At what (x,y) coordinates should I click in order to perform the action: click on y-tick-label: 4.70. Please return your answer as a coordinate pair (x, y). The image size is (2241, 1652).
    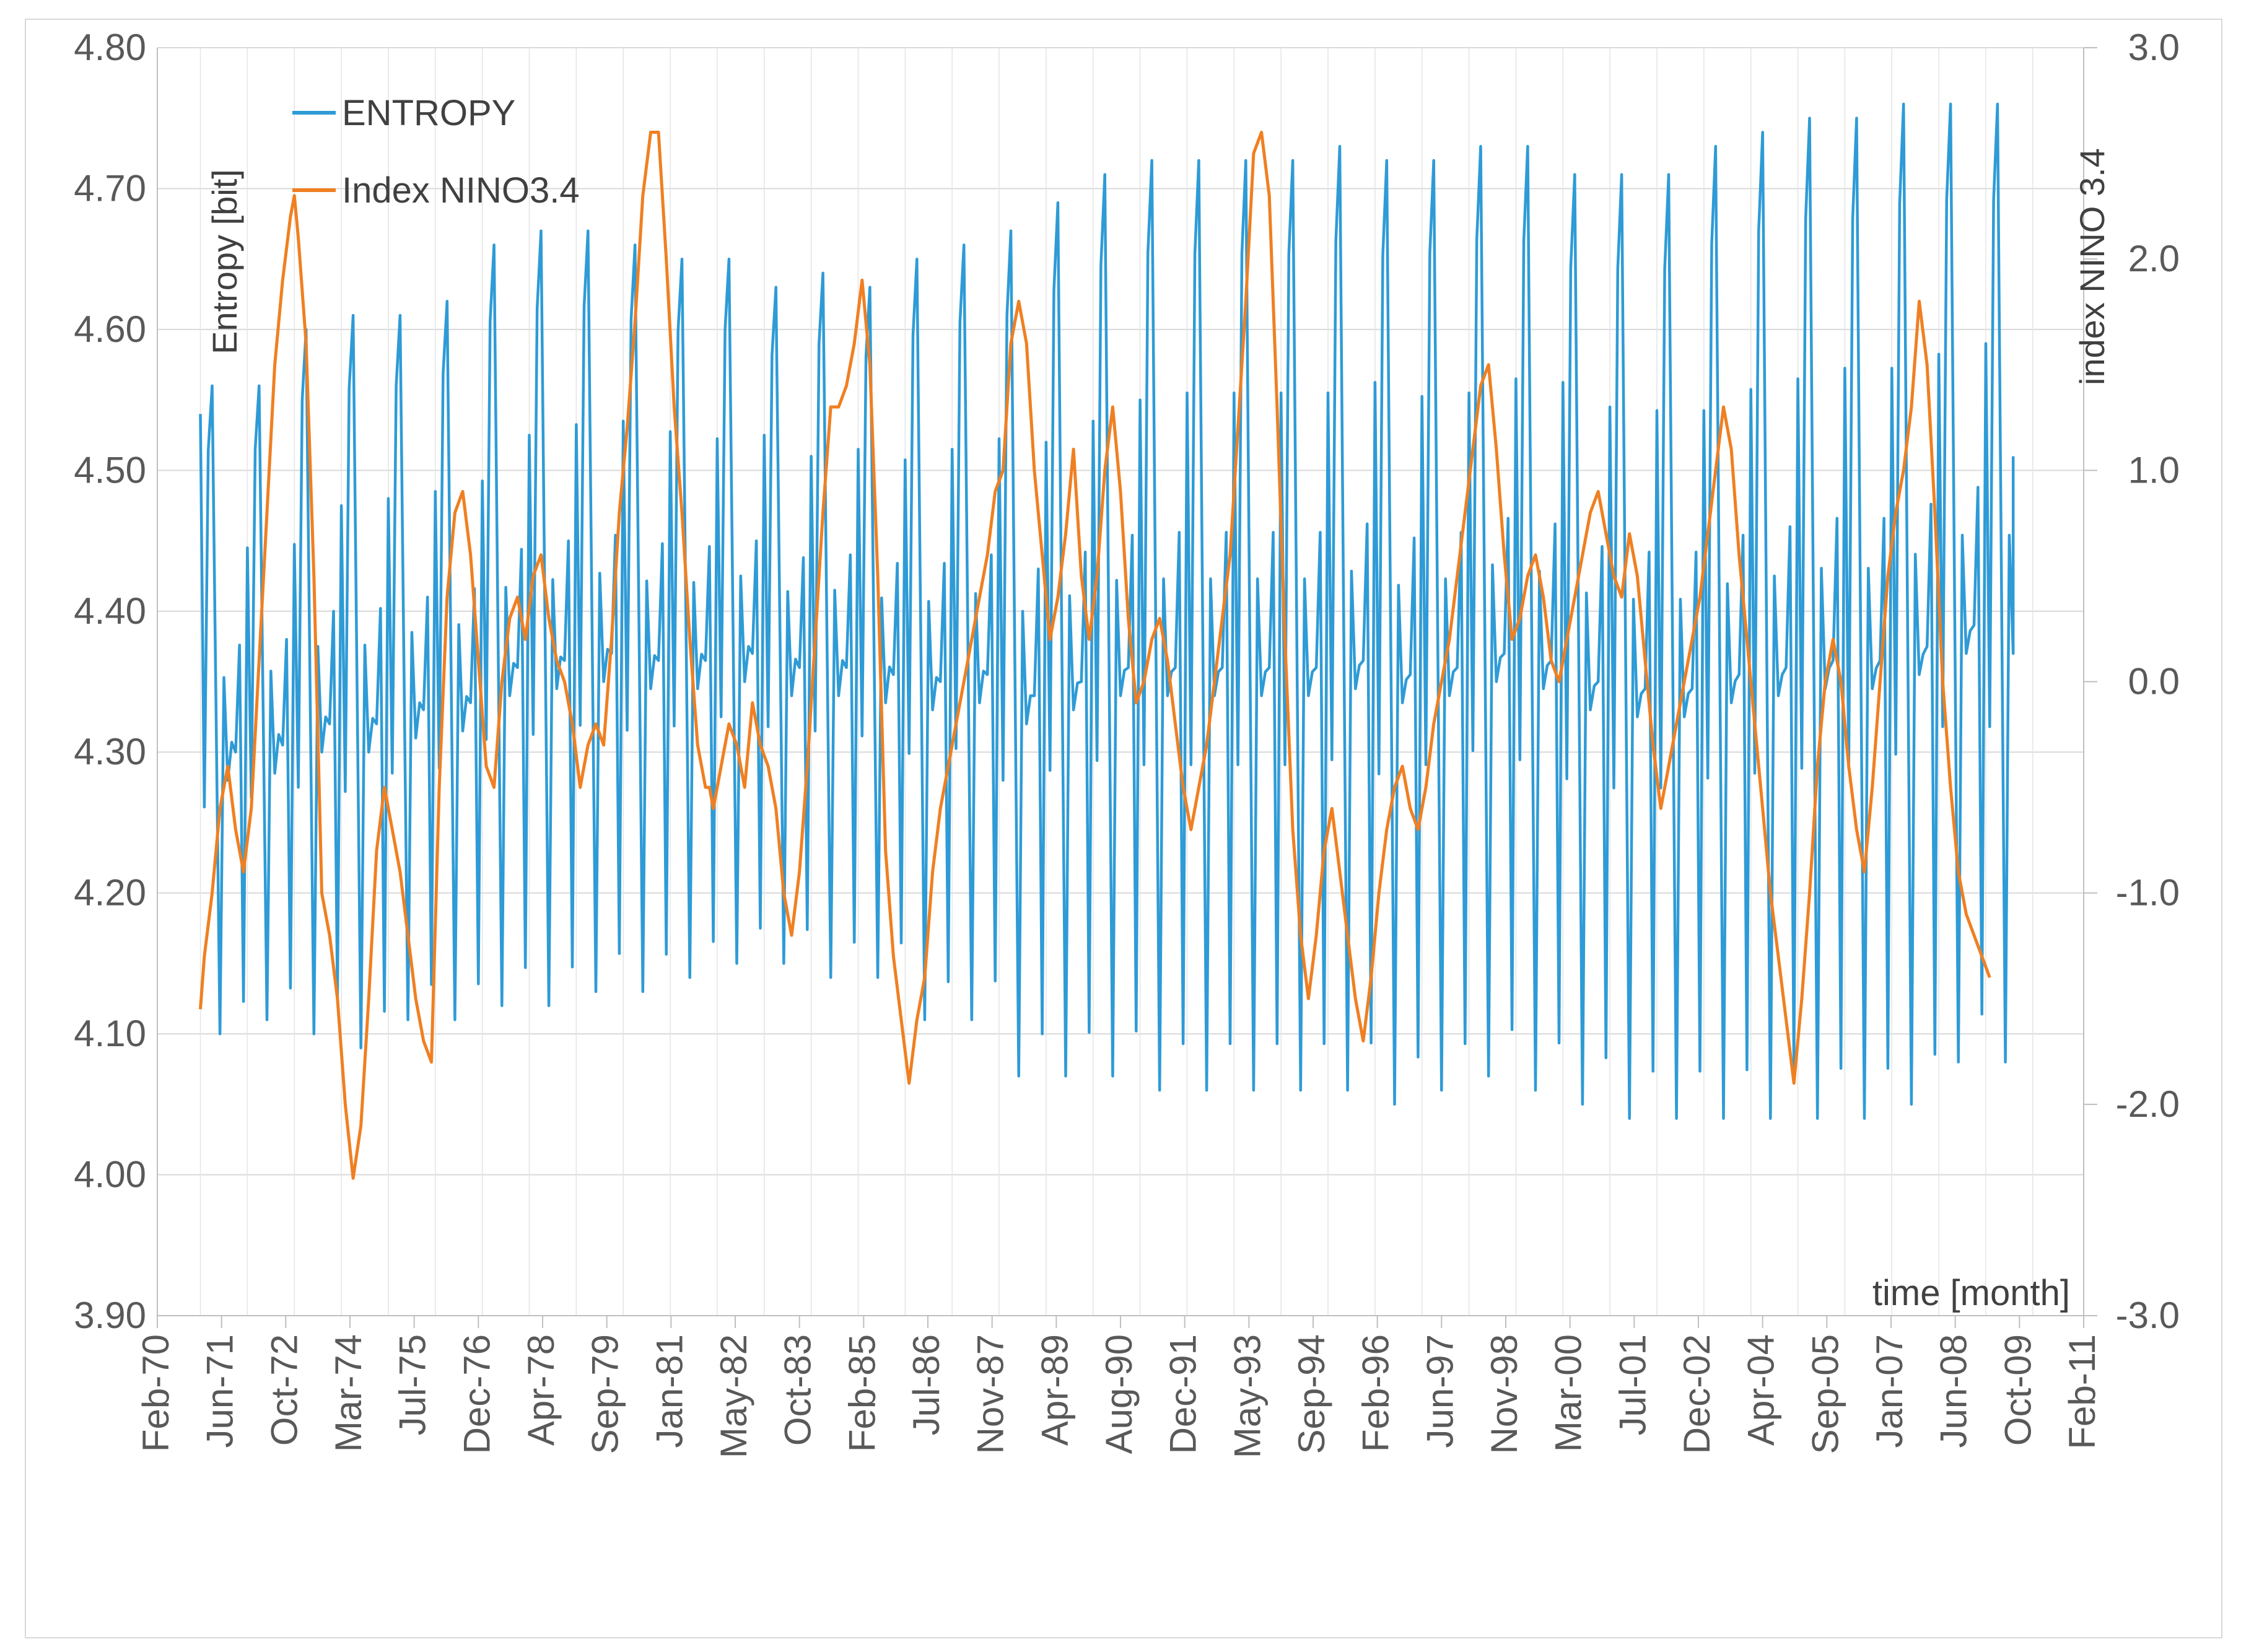
    Looking at the image, I should click on (110, 188).